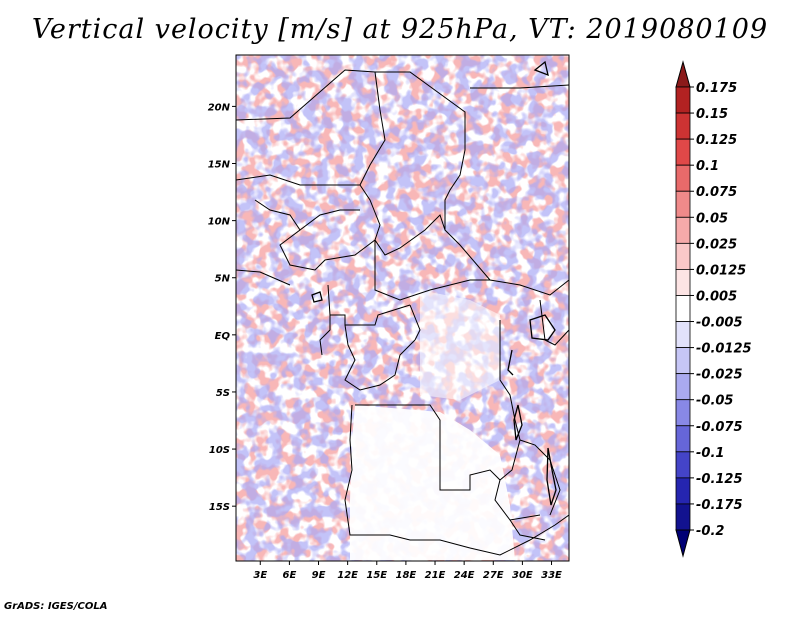 The width and height of the screenshot is (800, 618). What do you see at coordinates (406, 575) in the screenshot?
I see `lon-label: 18E` at bounding box center [406, 575].